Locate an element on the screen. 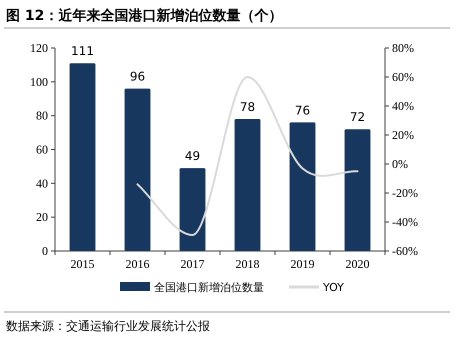  y-tick-label: 120 is located at coordinates (39, 48).